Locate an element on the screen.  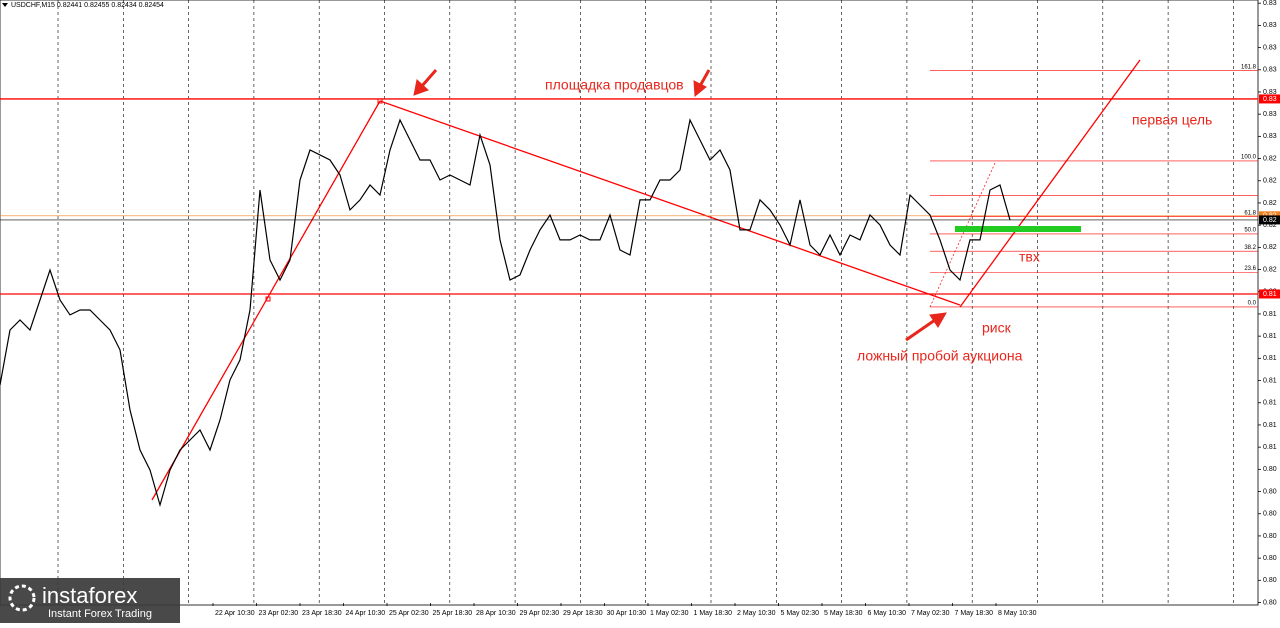
x-tick-label: 7 May 02:30 is located at coordinates (930, 613).